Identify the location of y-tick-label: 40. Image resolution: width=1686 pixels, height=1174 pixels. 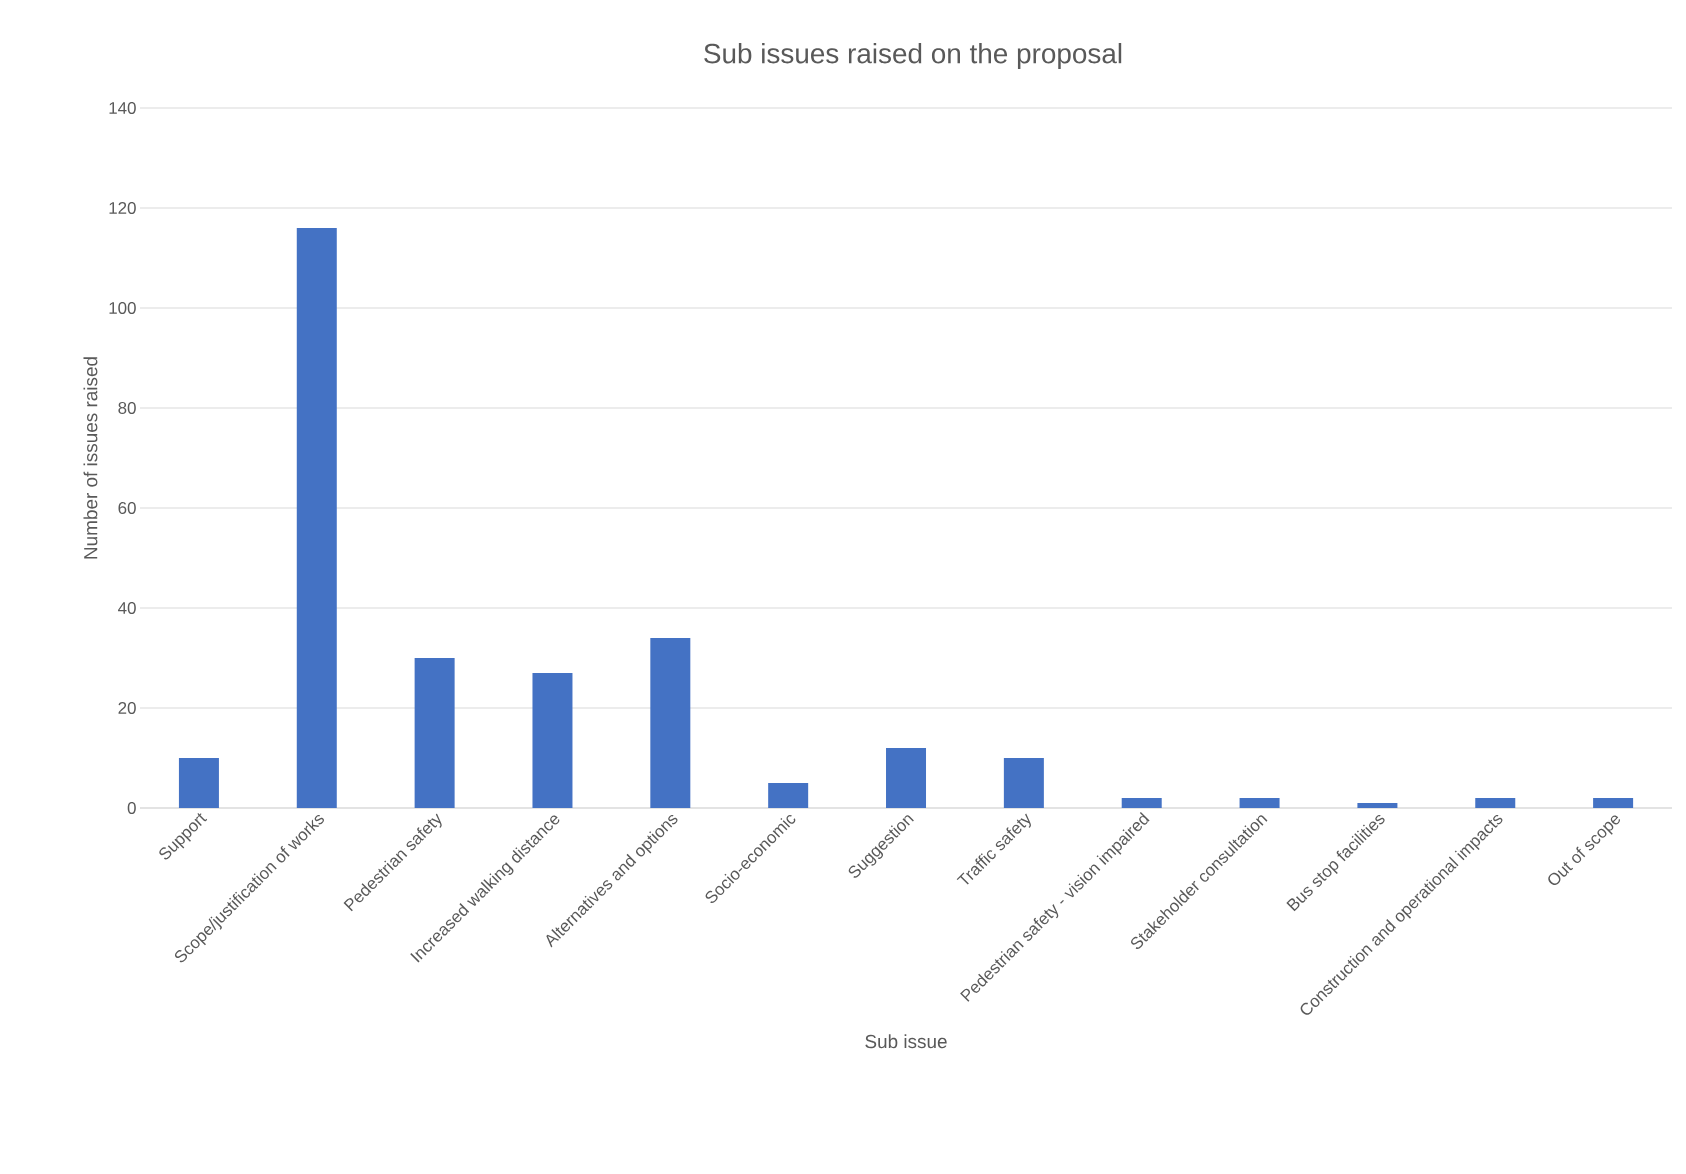
(127, 607).